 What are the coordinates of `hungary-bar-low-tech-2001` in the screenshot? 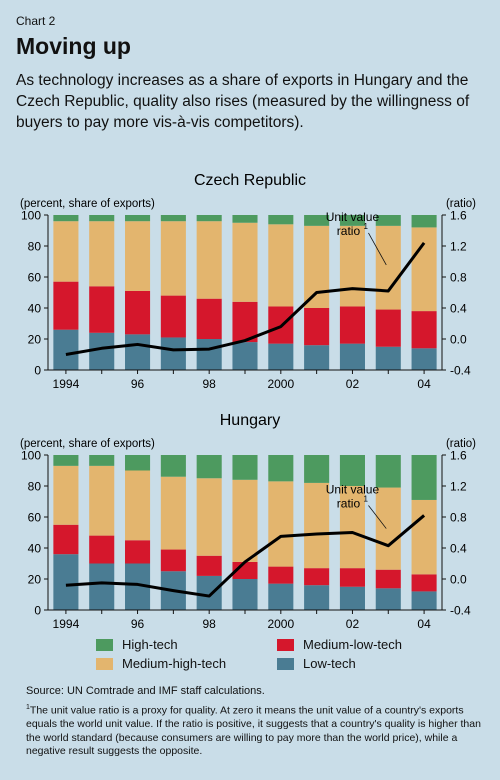 It's located at (317, 597).